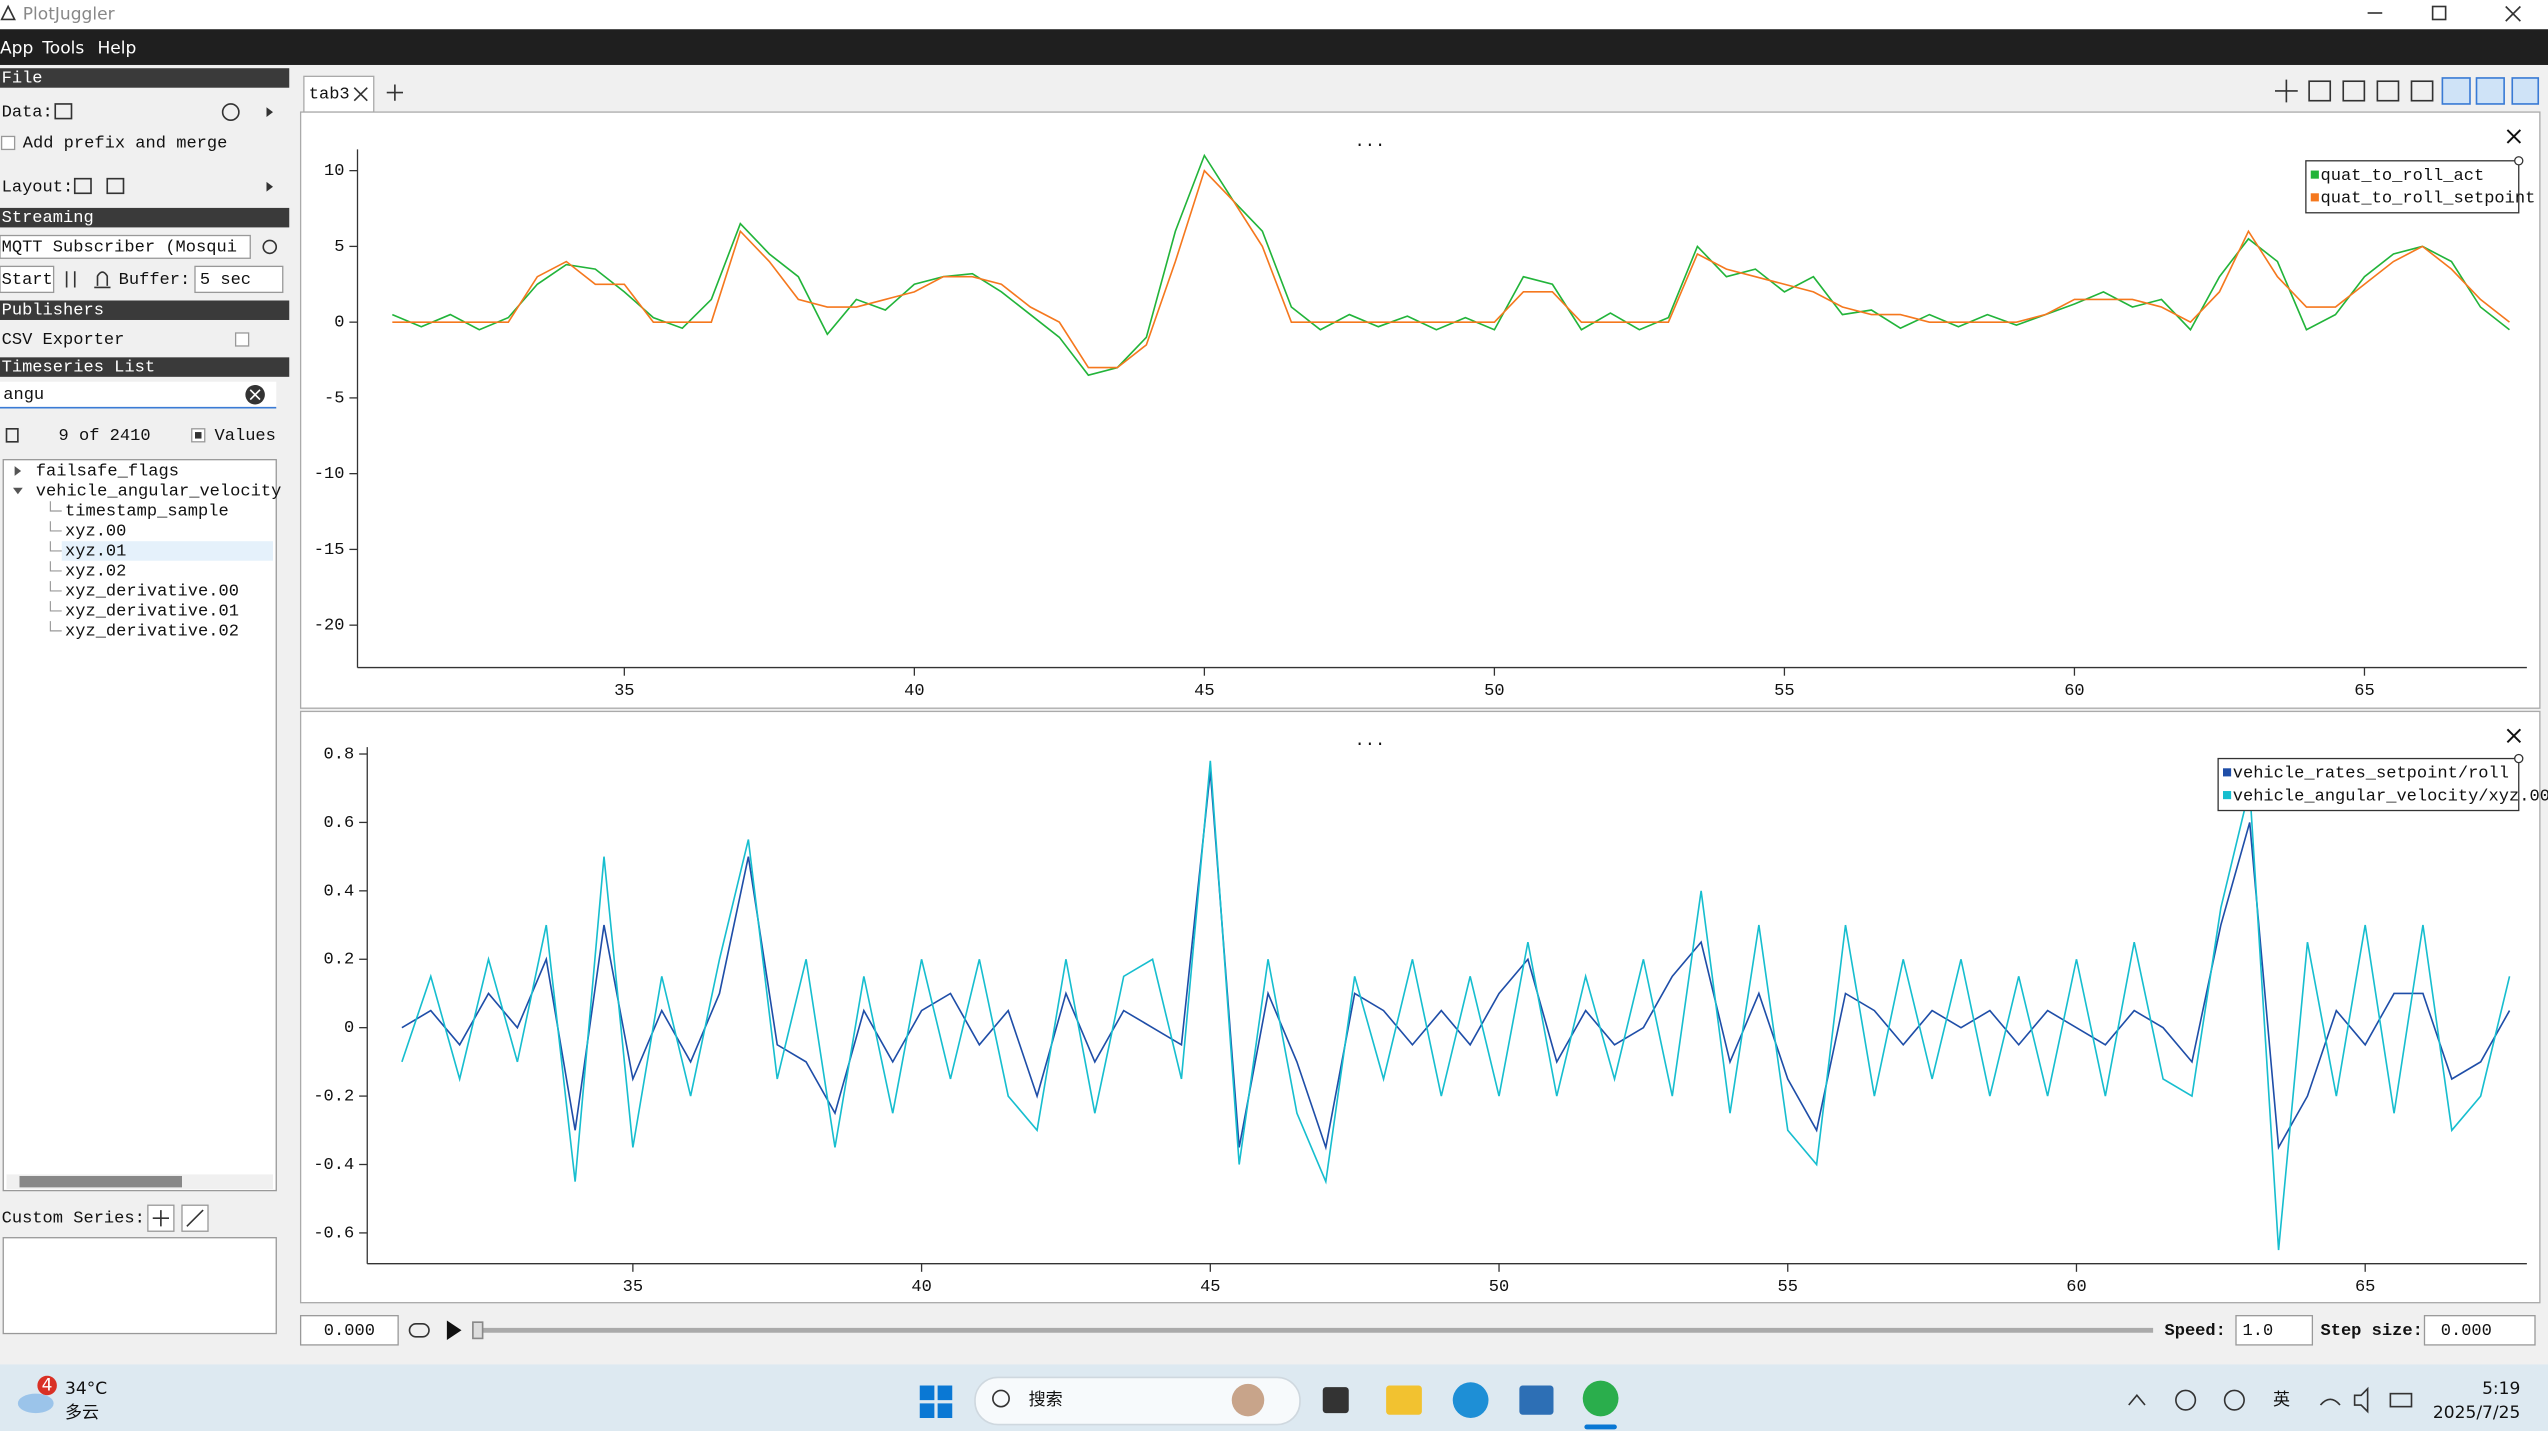 The image size is (2548, 1431). Describe the element at coordinates (230, 112) in the screenshot. I see `reload-button` at that location.